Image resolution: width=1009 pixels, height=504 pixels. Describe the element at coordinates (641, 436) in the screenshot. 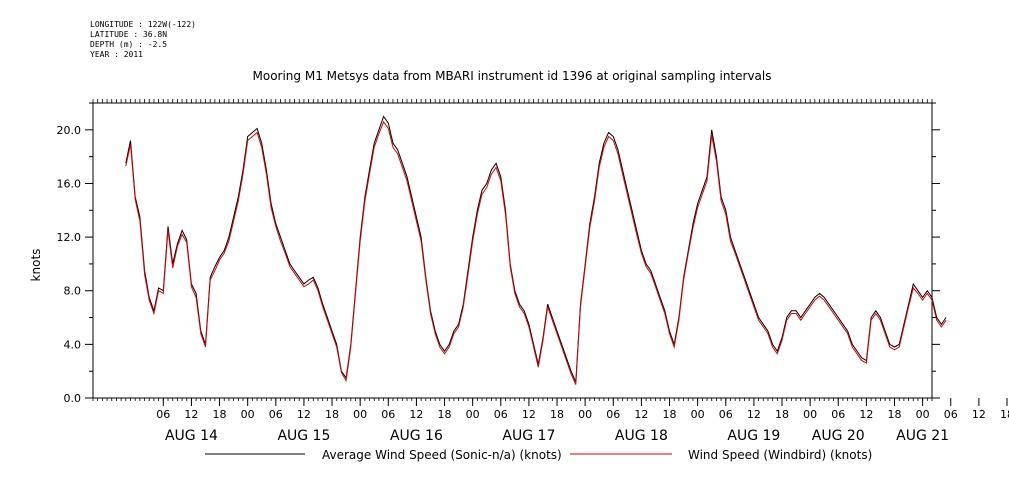

I see `x-day-label: AUG 18` at that location.